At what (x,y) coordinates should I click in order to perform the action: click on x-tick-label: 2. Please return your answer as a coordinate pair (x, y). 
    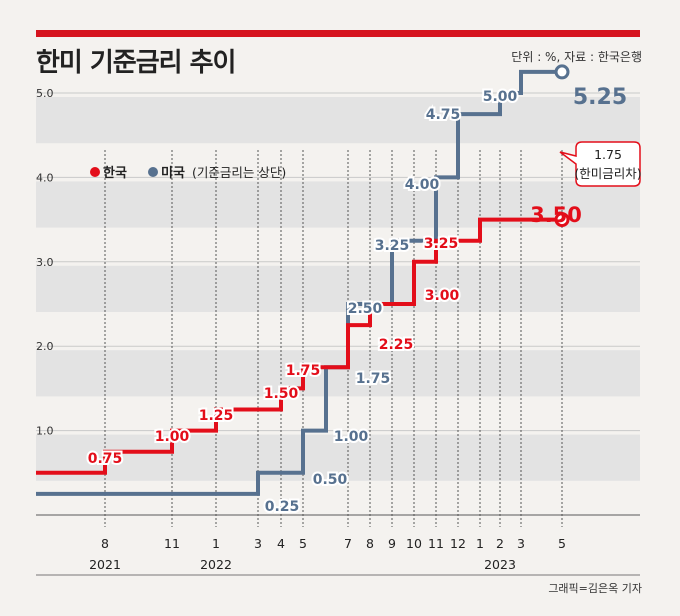
    Looking at the image, I should click on (500, 543).